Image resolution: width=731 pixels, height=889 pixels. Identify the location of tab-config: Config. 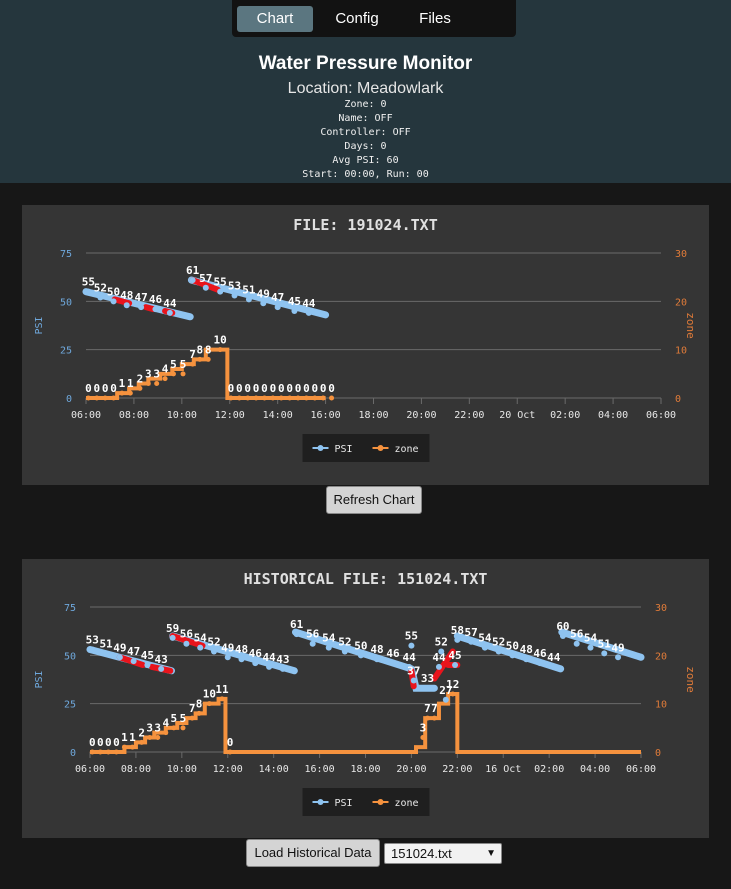
(357, 18).